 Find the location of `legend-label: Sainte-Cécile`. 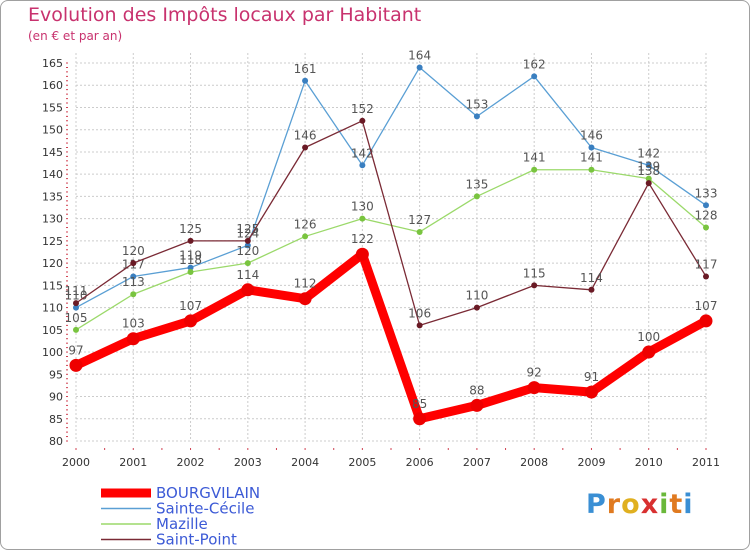

legend-label: Sainte-Cécile is located at coordinates (205, 509).